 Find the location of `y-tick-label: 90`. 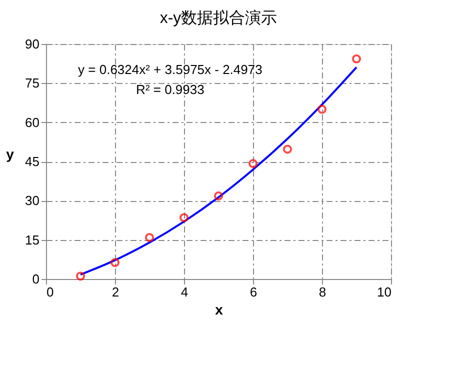

y-tick-label: 90 is located at coordinates (32, 44).